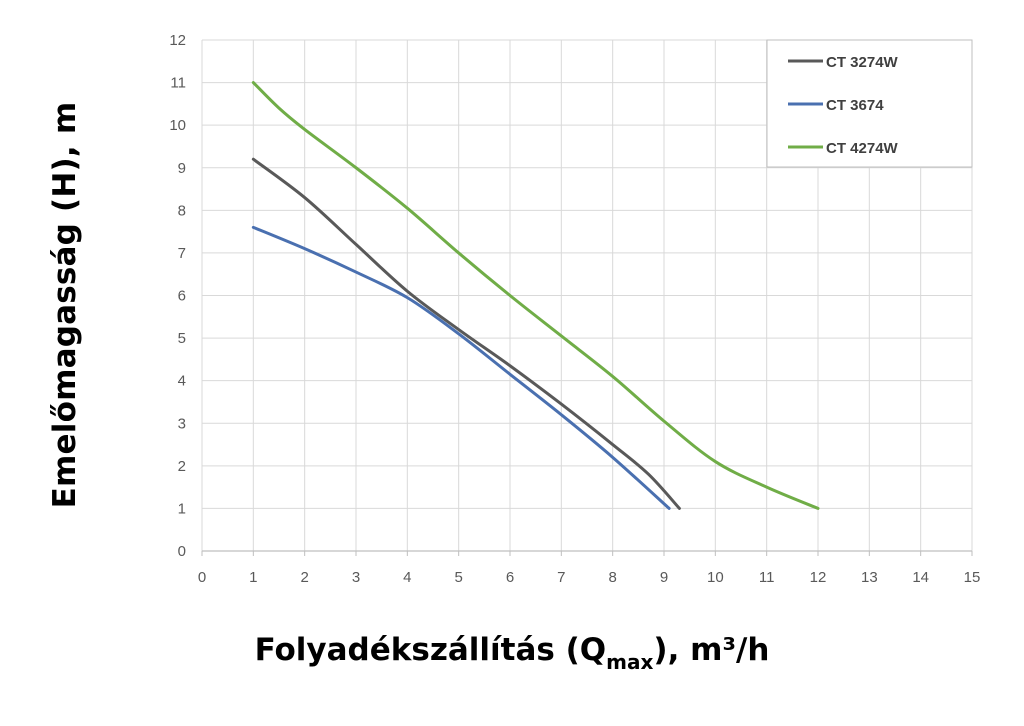 This screenshot has height=726, width=1024. What do you see at coordinates (182, 253) in the screenshot?
I see `y-tick-label: 7` at bounding box center [182, 253].